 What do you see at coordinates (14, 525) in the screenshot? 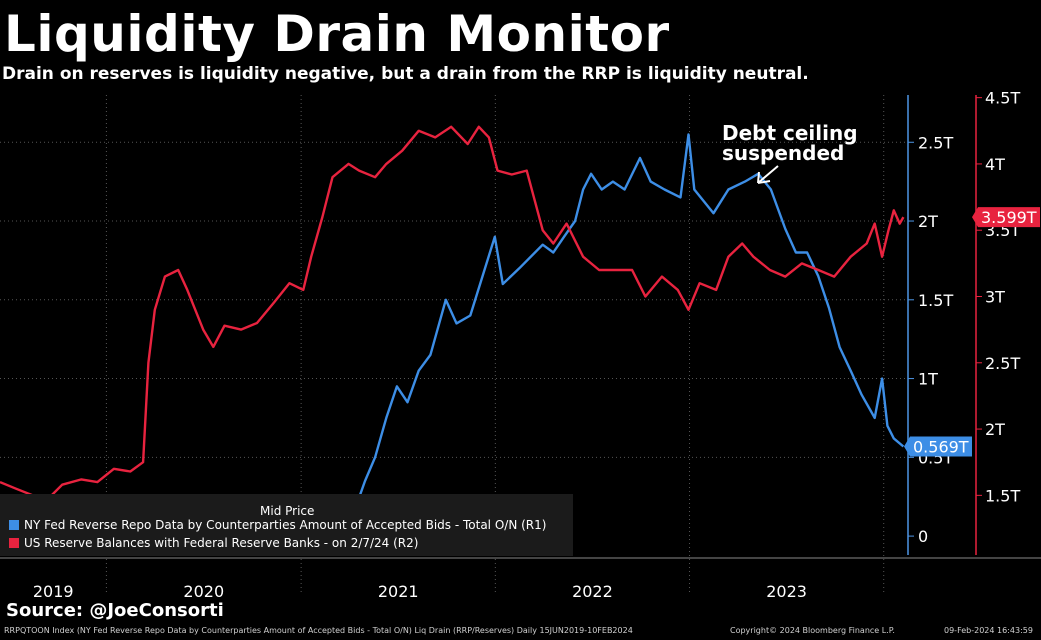
I see `legend-swatch-rrp` at bounding box center [14, 525].